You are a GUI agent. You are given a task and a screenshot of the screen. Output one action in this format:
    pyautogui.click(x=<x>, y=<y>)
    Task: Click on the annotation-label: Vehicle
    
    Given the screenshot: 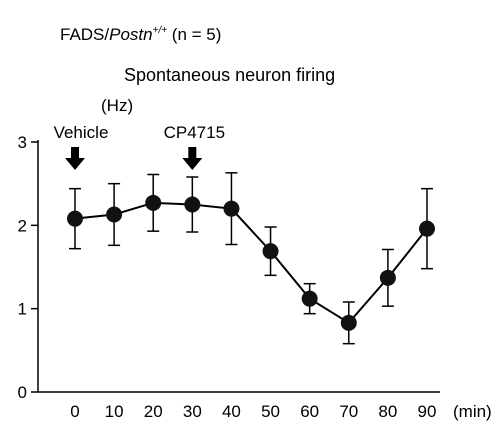 What is the action you would take?
    pyautogui.click(x=81, y=132)
    